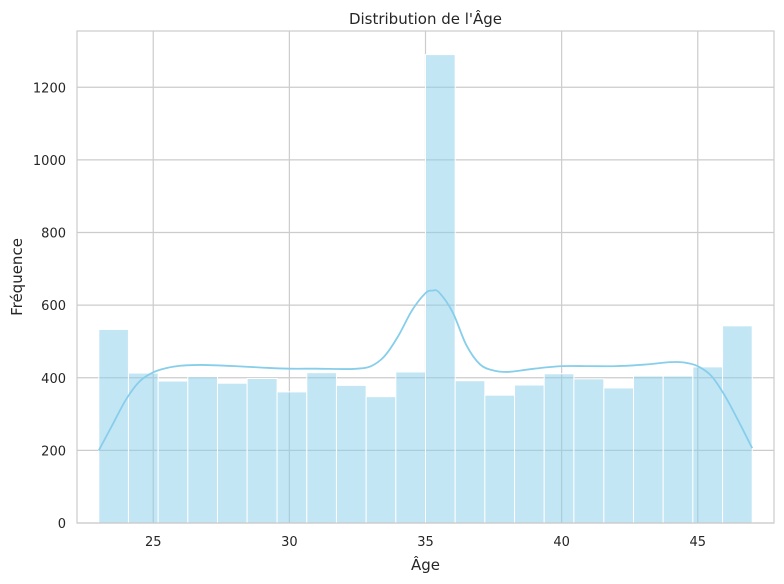 The width and height of the screenshot is (784, 584). I want to click on x-axis-label: Âge, so click(425, 564).